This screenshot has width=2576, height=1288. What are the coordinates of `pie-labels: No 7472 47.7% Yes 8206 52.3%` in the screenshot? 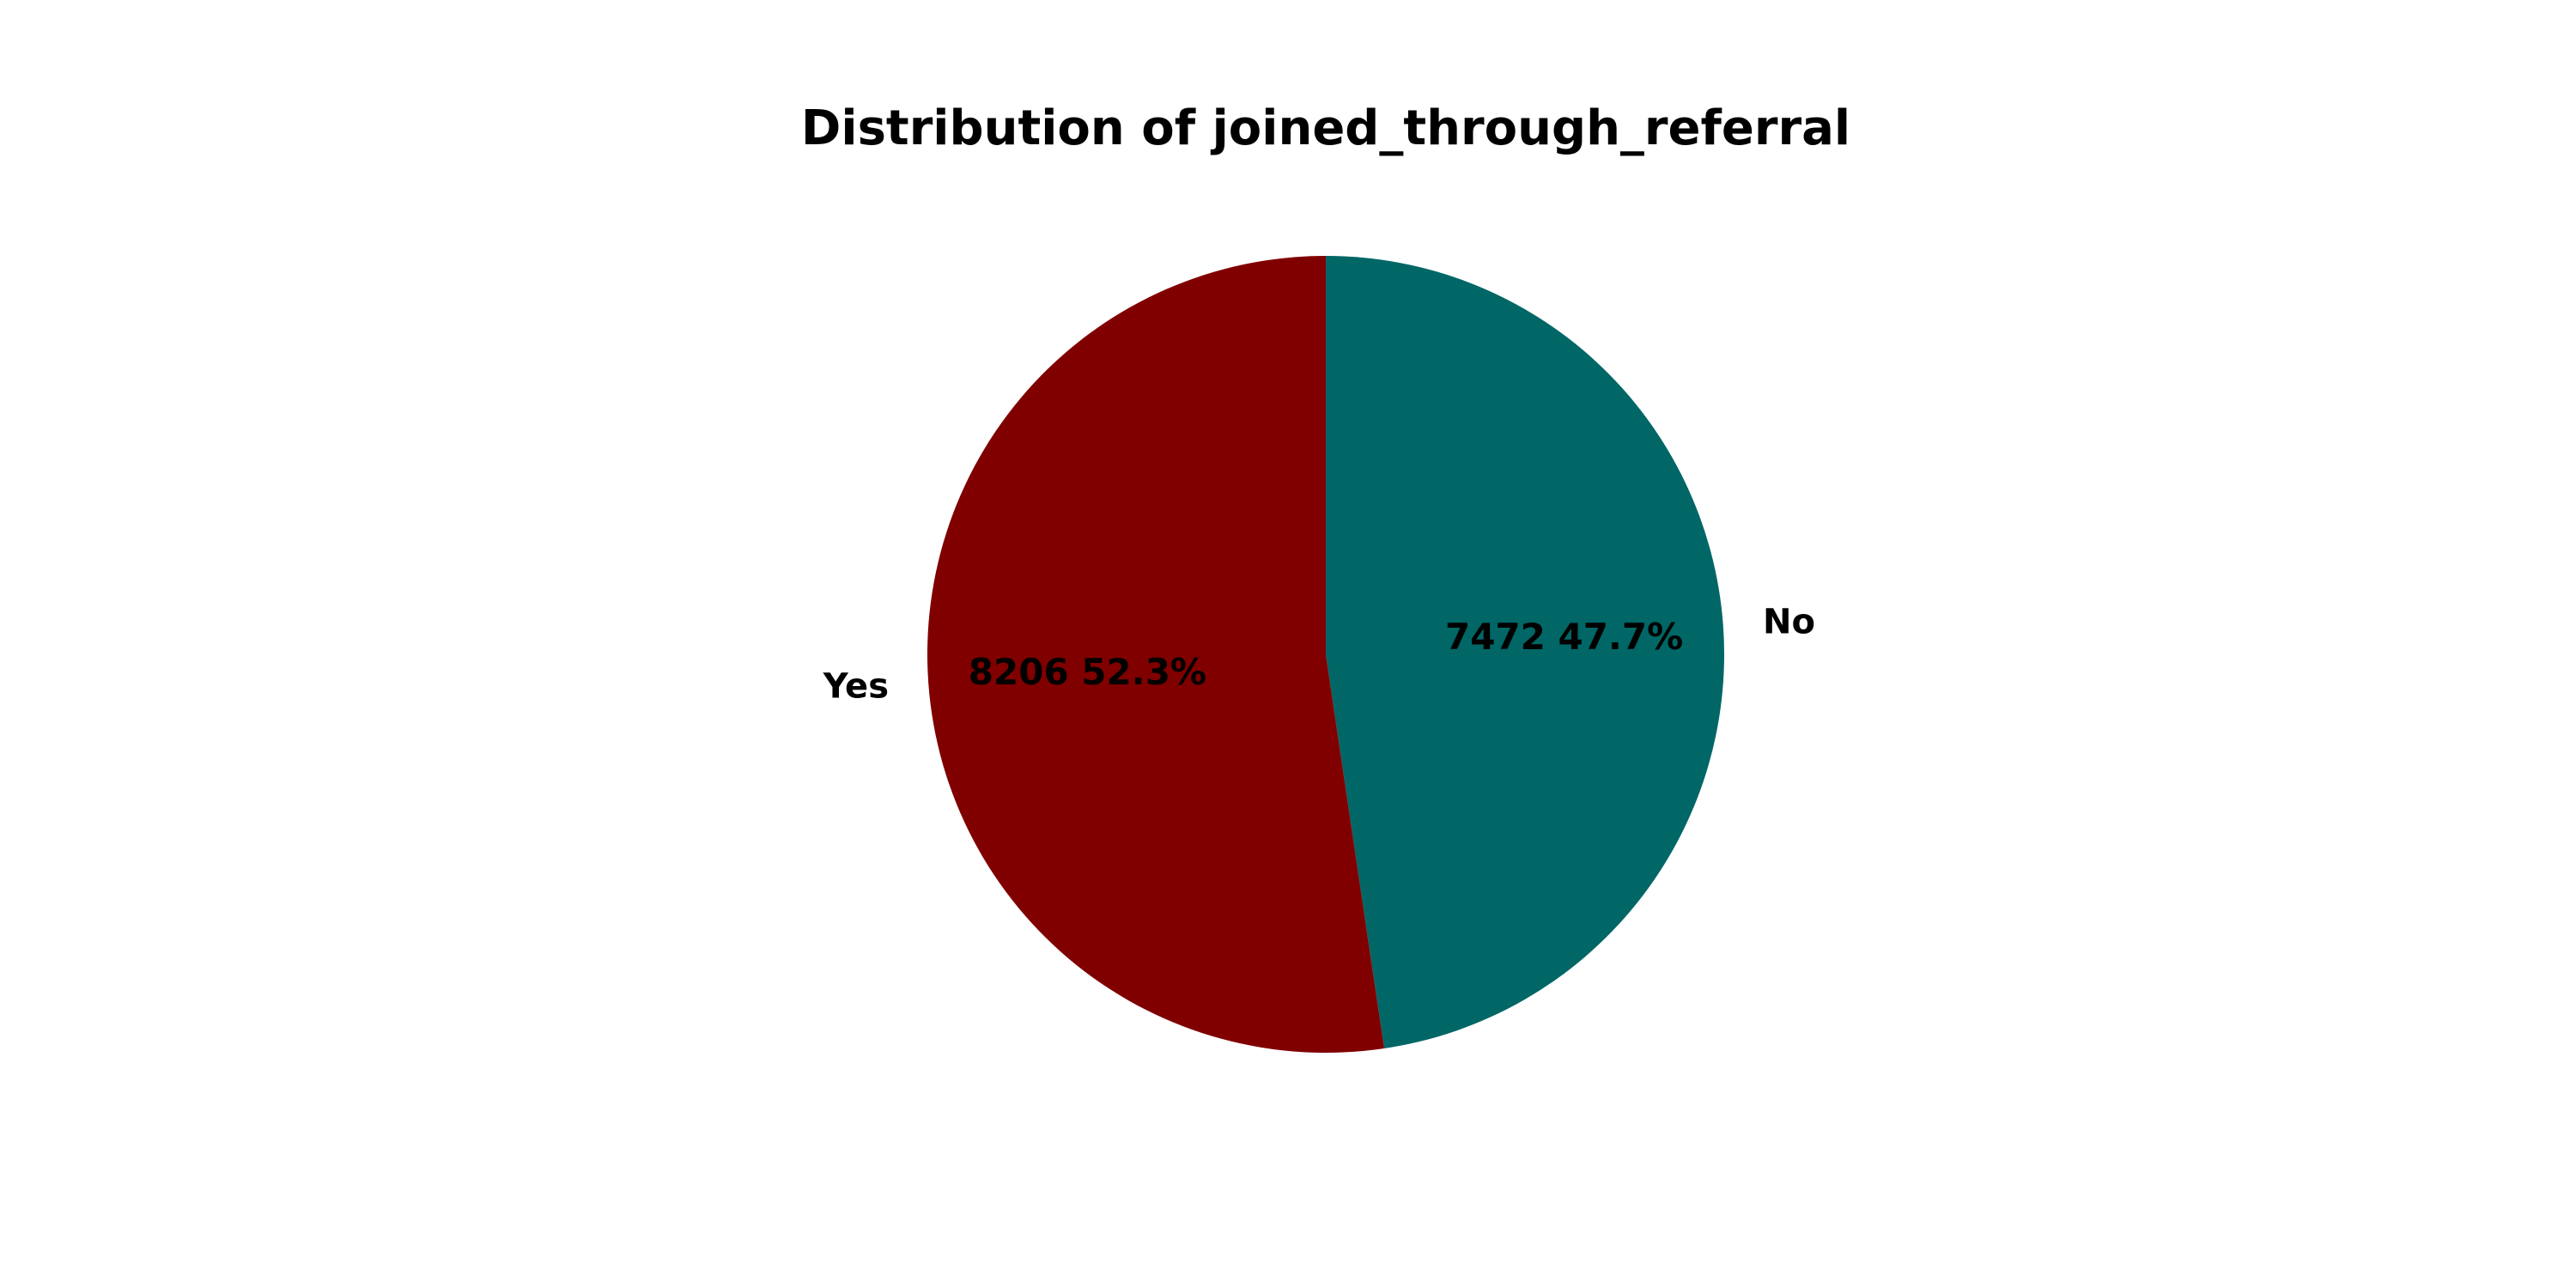 It's located at (1319, 655).